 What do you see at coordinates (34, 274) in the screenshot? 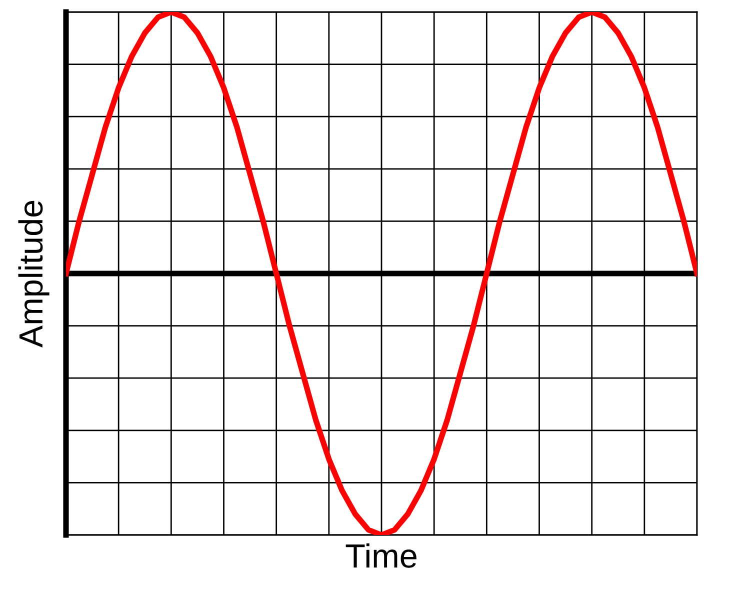
I see `y-axis-title: Amplitude` at bounding box center [34, 274].